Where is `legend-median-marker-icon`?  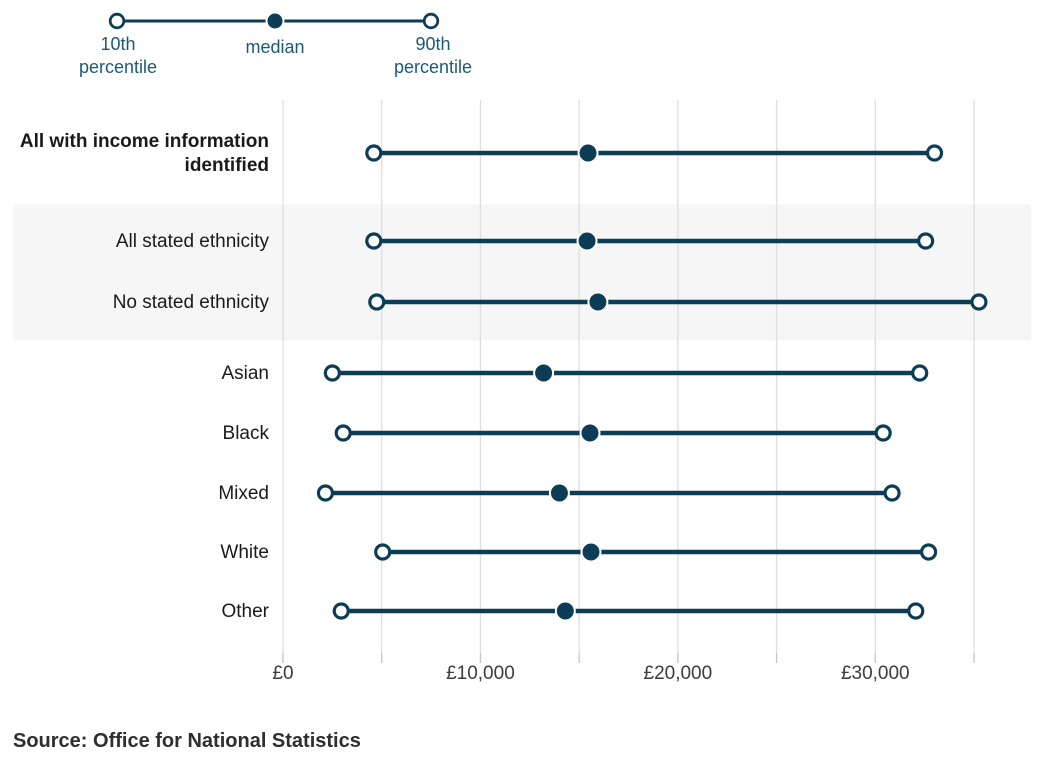
legend-median-marker-icon is located at coordinates (275, 21).